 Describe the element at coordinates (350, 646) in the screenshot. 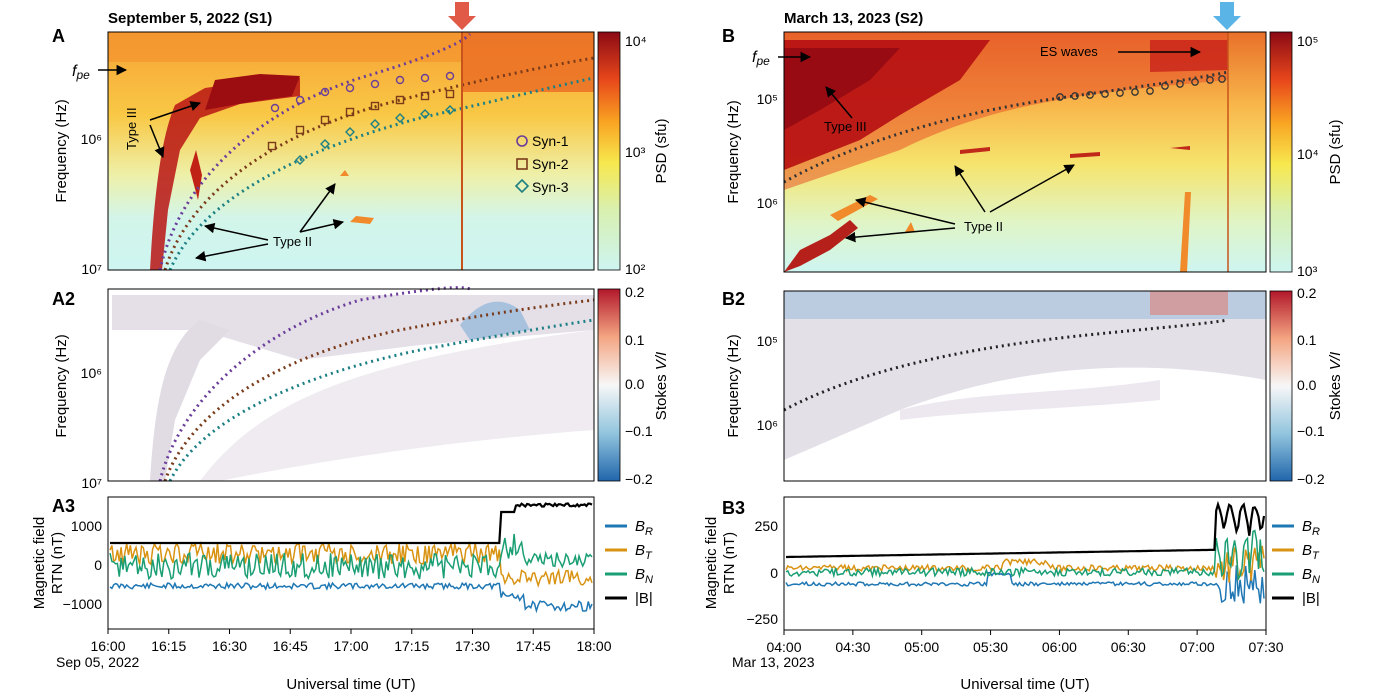

I see `xtick-label: 17:00` at that location.